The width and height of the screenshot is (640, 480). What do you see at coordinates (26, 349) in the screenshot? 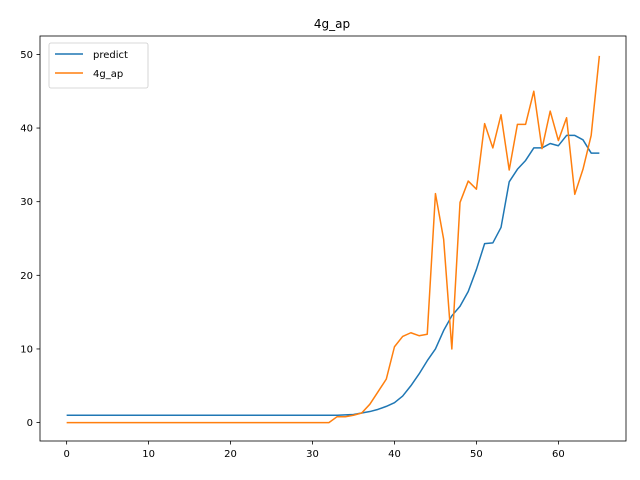
I see `y-tick-label: 10` at bounding box center [26, 349].